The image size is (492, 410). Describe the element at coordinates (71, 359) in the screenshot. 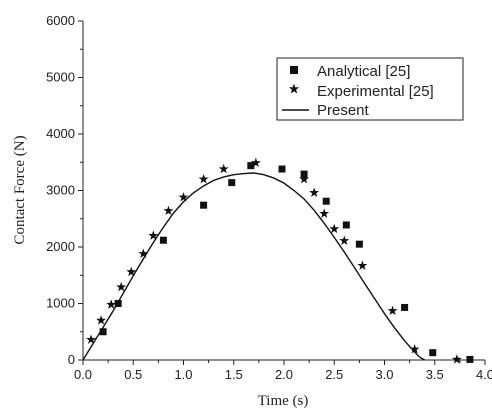

I see `y-tick-label: 0` at that location.